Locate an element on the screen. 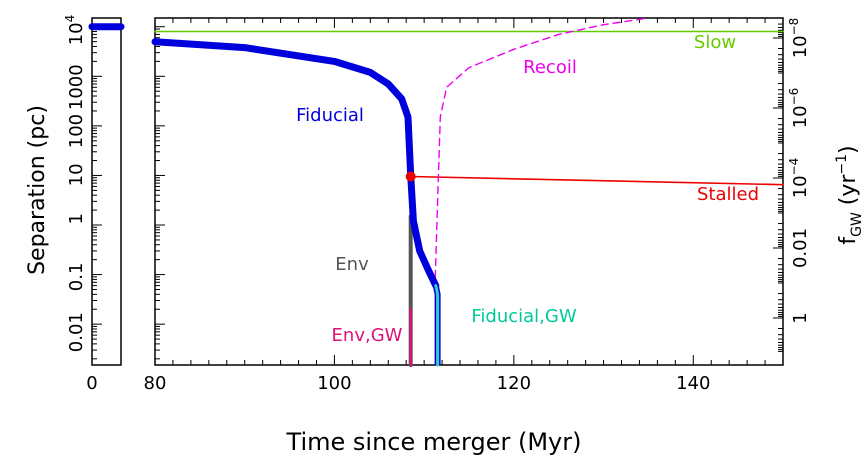  y2-tick-label: 1 is located at coordinates (800, 317).